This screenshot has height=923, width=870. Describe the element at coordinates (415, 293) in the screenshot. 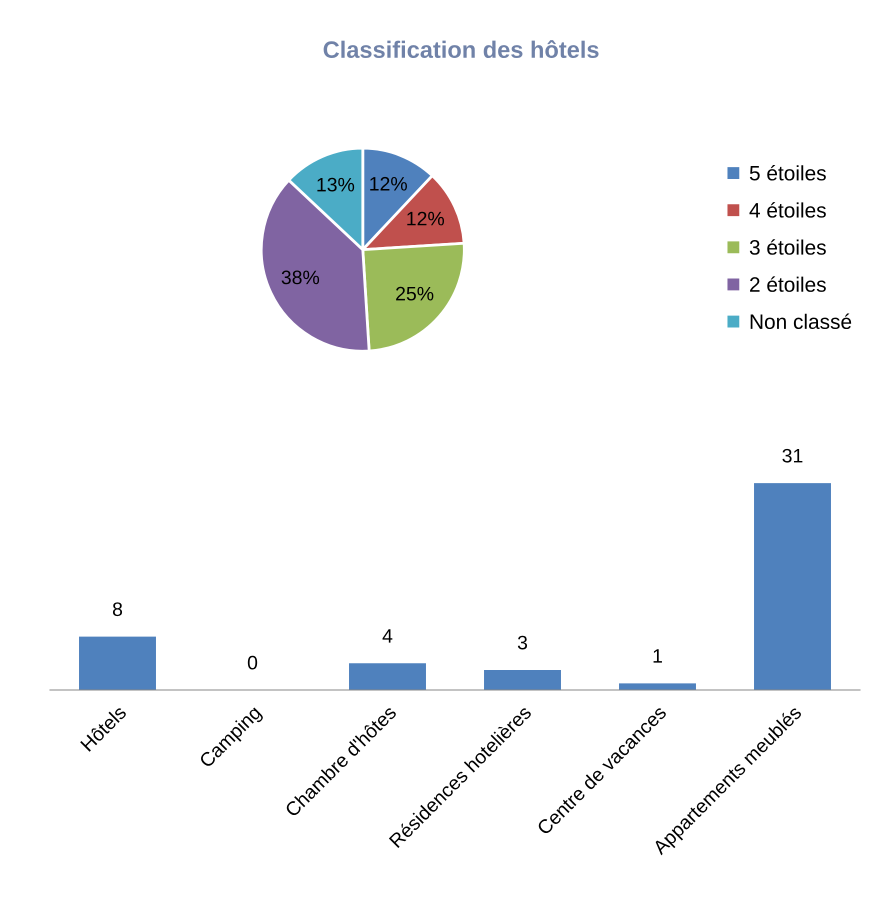

I see `data-label: 25%` at that location.